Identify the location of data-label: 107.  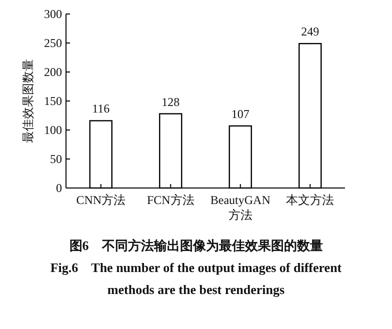
(240, 113).